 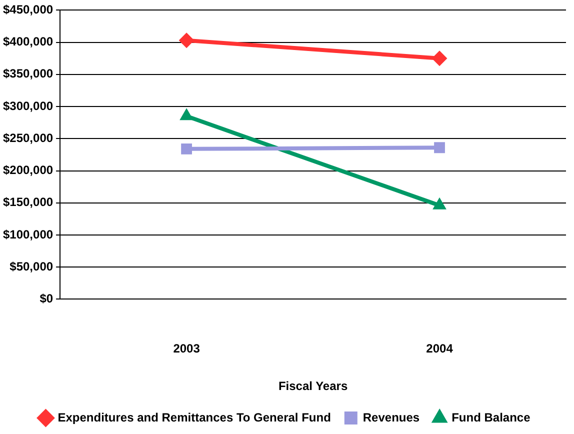 What do you see at coordinates (28, 105) in the screenshot?
I see `y-tick-label: $300,000` at bounding box center [28, 105].